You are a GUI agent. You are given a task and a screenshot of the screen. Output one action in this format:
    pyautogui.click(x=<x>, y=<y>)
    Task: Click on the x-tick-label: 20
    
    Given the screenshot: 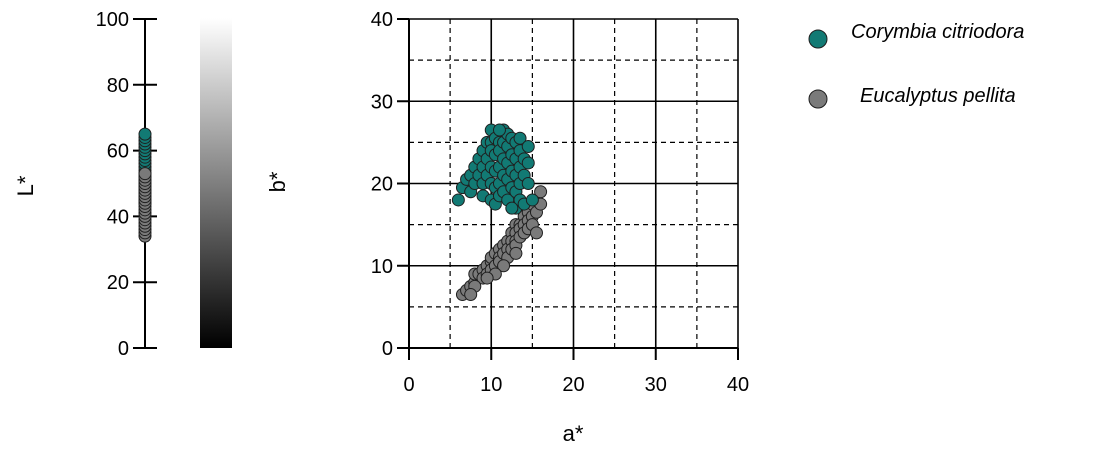 What is the action you would take?
    pyautogui.click(x=573, y=385)
    